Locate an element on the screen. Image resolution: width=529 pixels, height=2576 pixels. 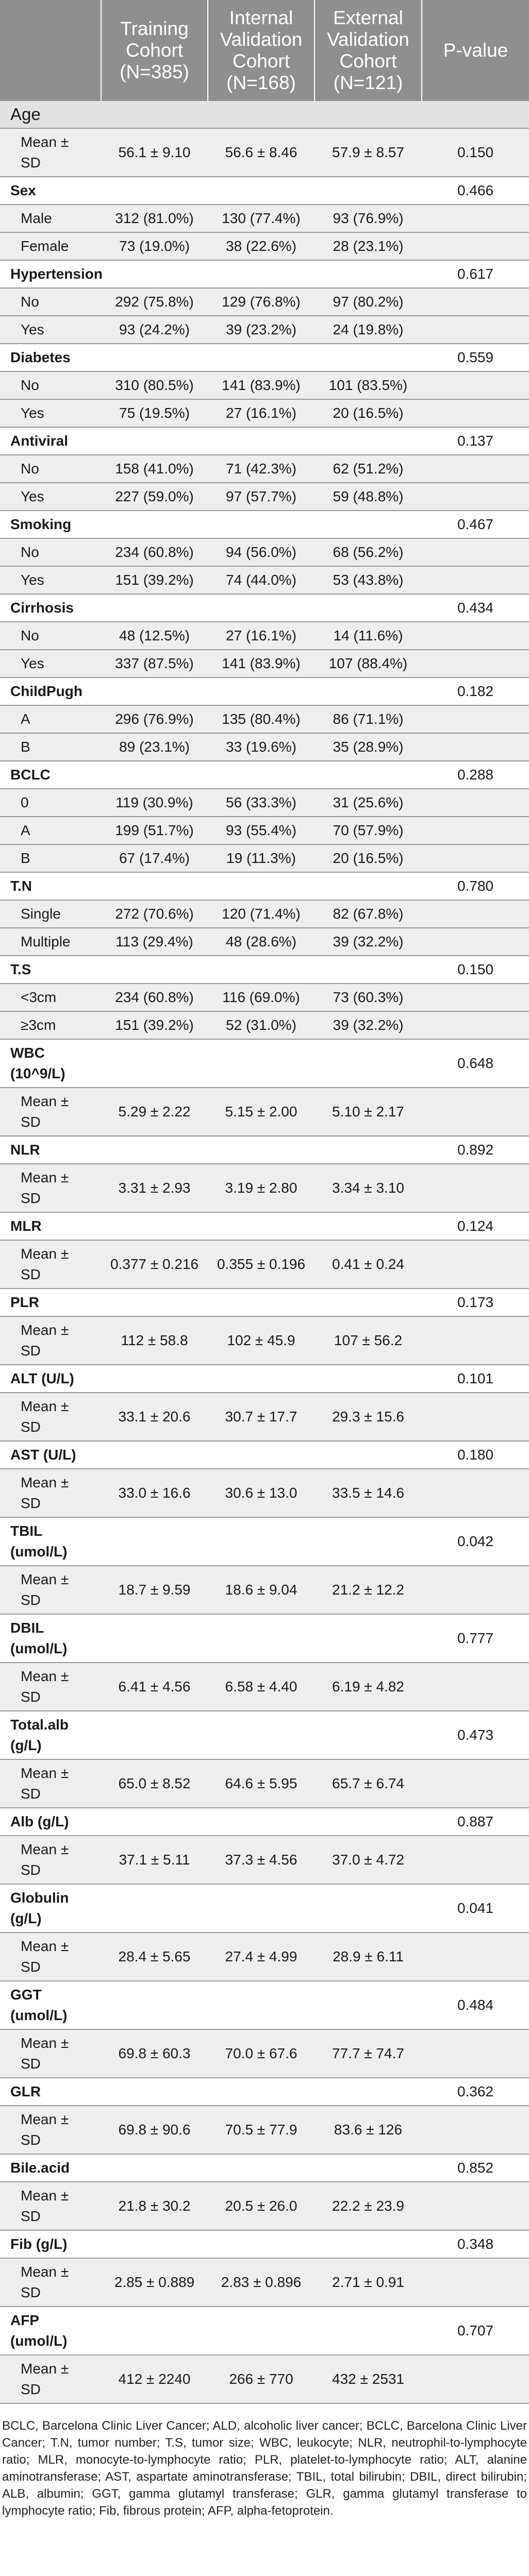
external-validation-cell: 107 (88.4%) is located at coordinates (368, 664).